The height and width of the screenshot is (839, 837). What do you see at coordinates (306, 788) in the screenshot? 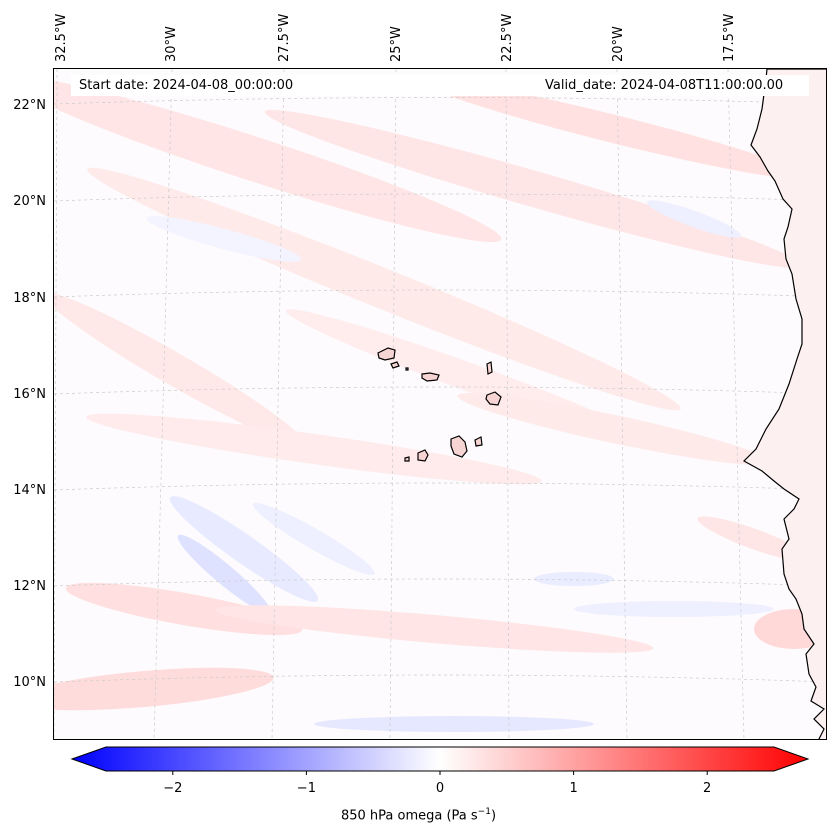
I see `colorbar-tick-neg1: −1` at bounding box center [306, 788].